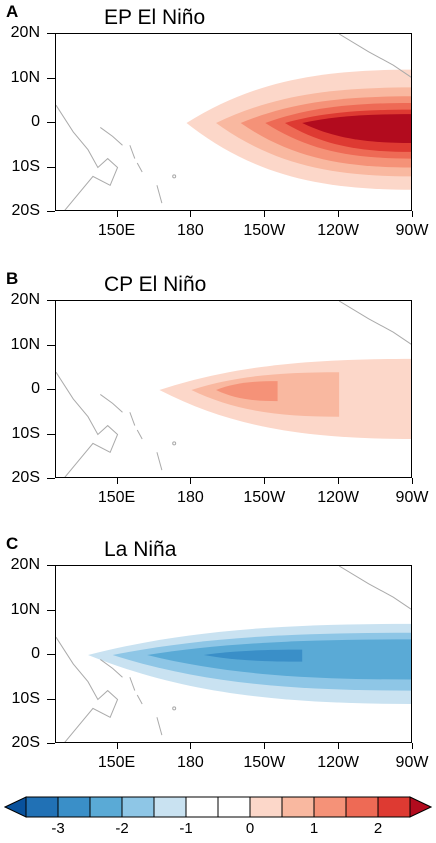 Image resolution: width=436 pixels, height=843 pixels. I want to click on colorbar: -3-2-10123, so click(218, 818).